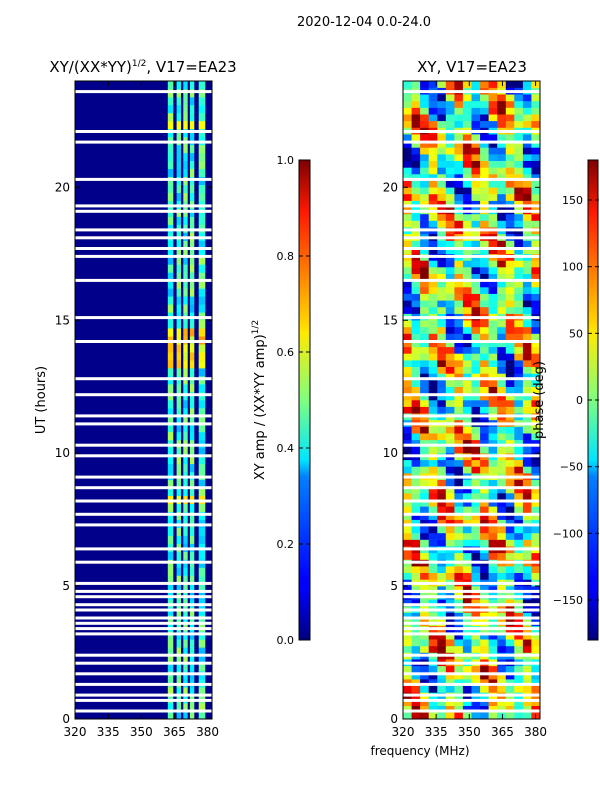 This screenshot has height=800, width=600. Describe the element at coordinates (286, 256) in the screenshot. I see `colorbar-tick-label: 0.8` at that location.